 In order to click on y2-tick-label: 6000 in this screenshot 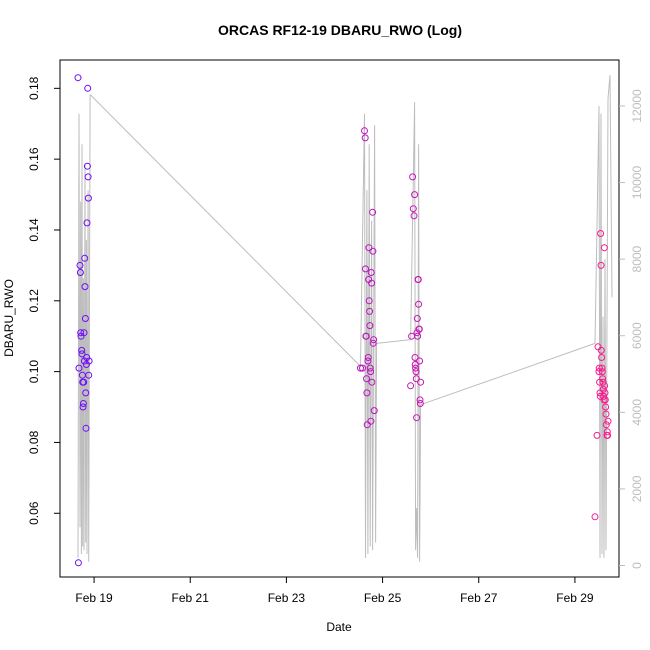, I will do `click(637, 335)`.